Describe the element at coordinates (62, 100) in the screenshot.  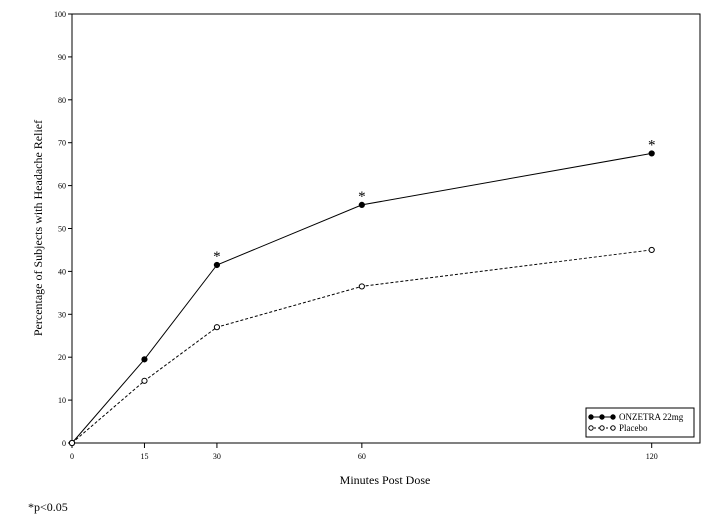
I see `y-tick-label: 80` at that location.